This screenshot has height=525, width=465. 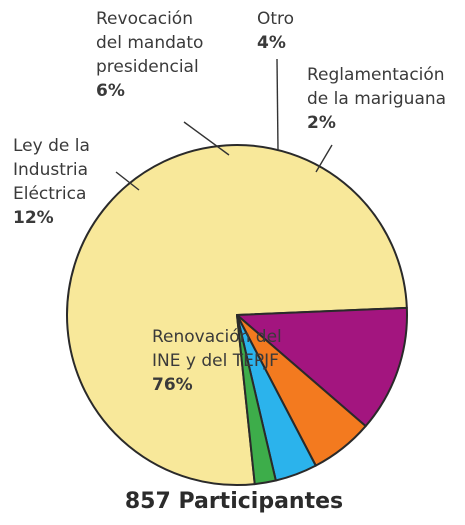 What do you see at coordinates (144, 19) in the screenshot?
I see `slice-label-line: Revocación` at bounding box center [144, 19].